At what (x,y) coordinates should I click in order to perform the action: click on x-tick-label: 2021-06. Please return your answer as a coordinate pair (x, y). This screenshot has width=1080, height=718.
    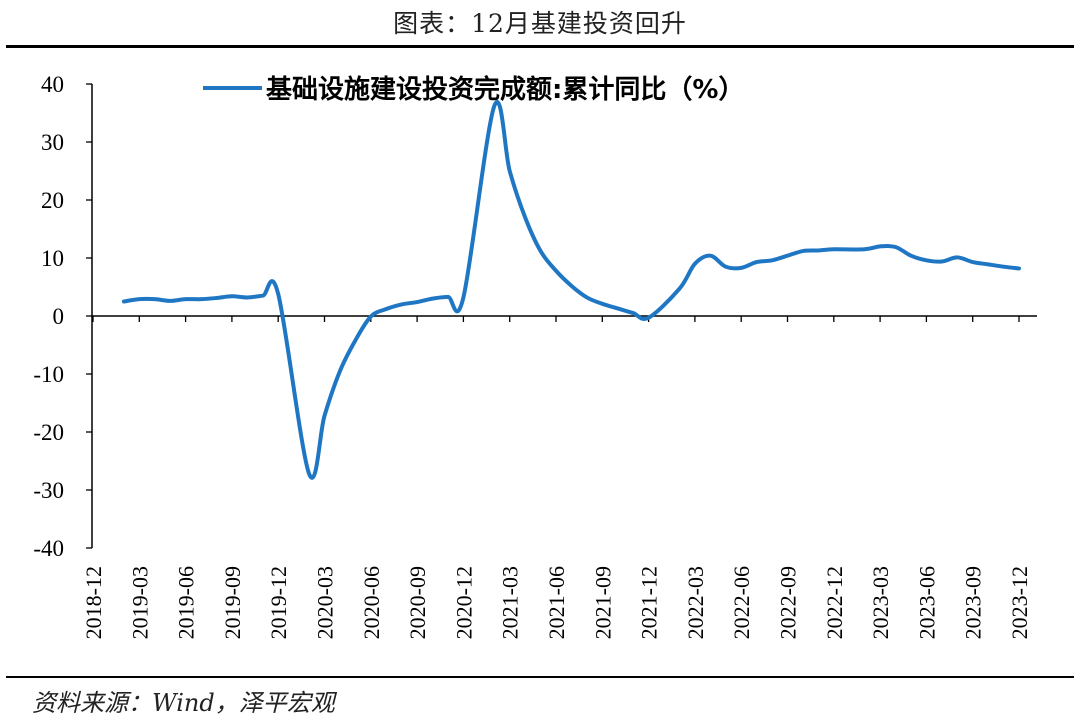
    Looking at the image, I should click on (556, 602).